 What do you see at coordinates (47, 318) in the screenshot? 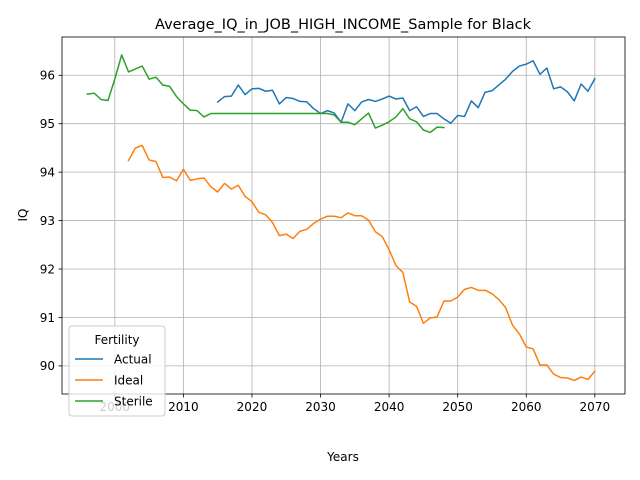
I see `y-tick-label: 91` at bounding box center [47, 318].